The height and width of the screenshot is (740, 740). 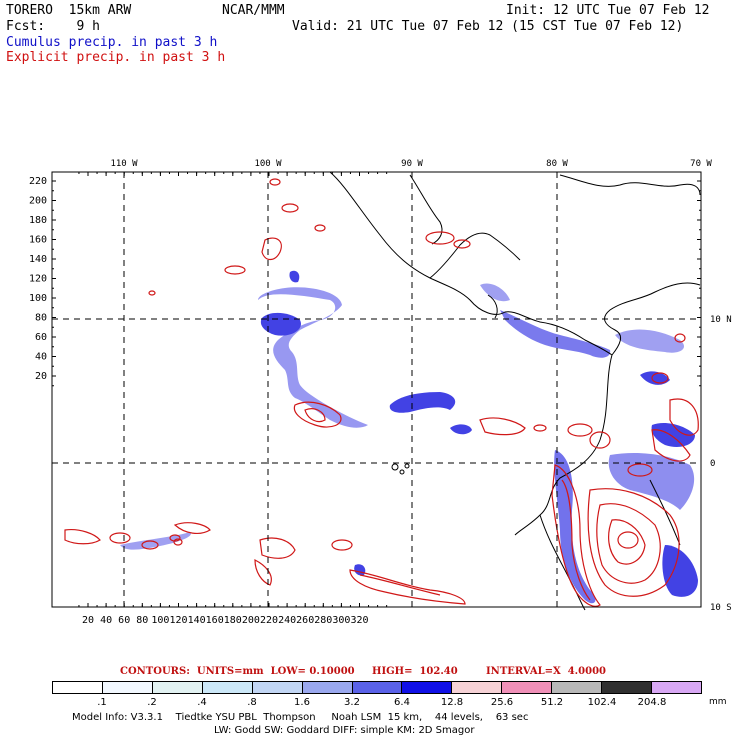 What do you see at coordinates (197, 620) in the screenshot?
I see `x-tick-label: 140` at bounding box center [197, 620].